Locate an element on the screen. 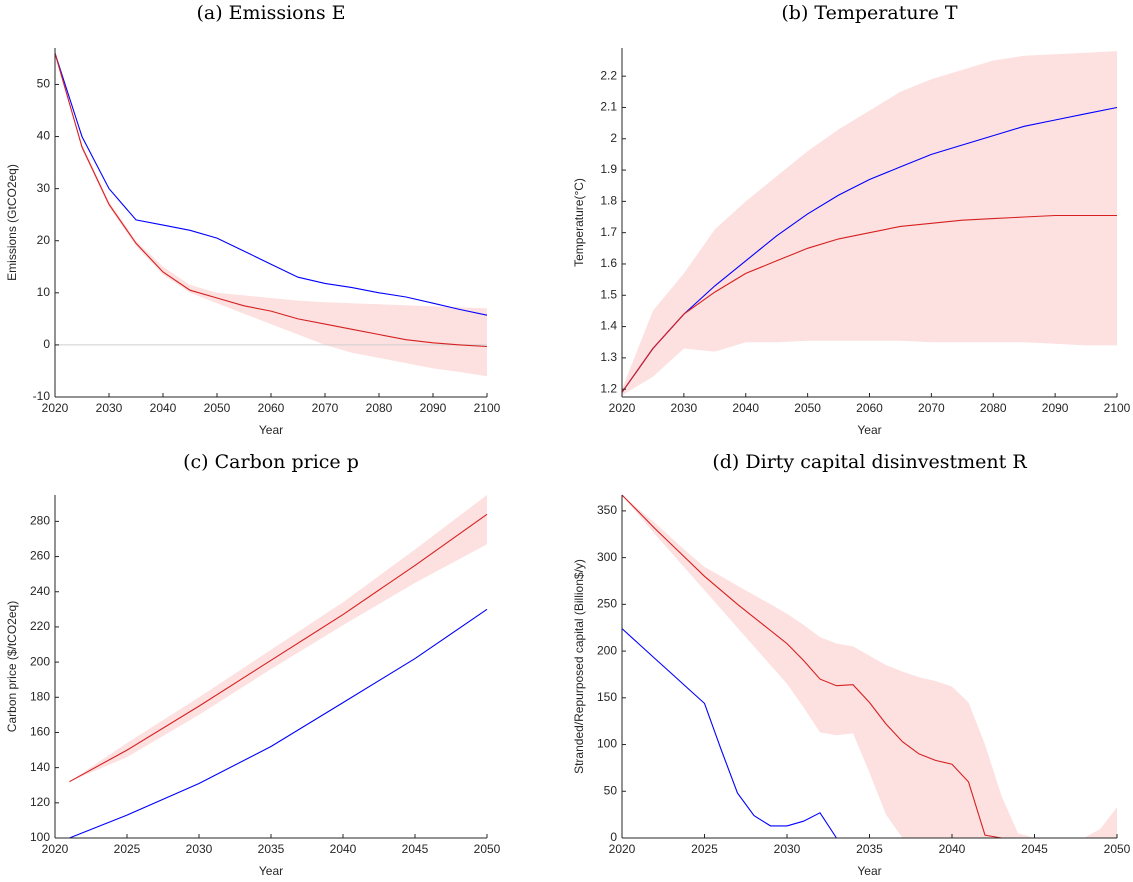 Image resolution: width=1133 pixels, height=882 pixels. y-tick-label: 1.6 is located at coordinates (608, 263).